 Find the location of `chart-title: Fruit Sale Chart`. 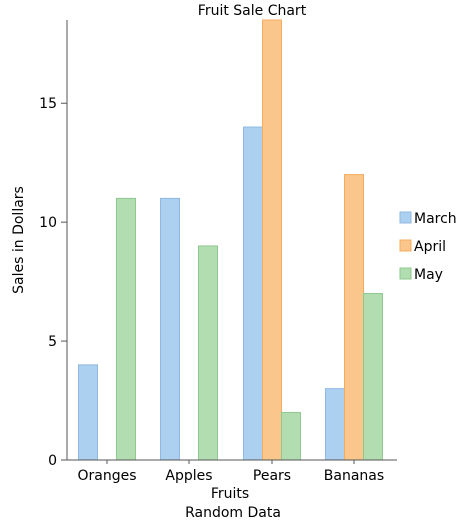

chart-title: Fruit Sale Chart is located at coordinates (252, 11).